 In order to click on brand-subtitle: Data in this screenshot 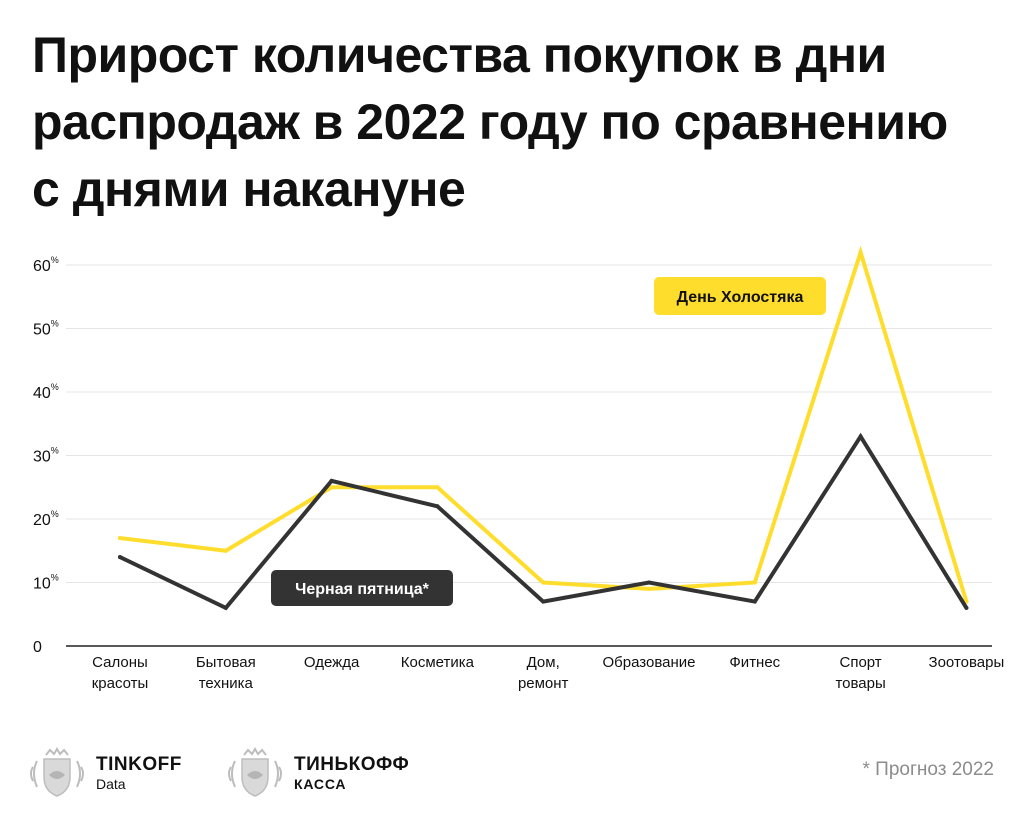, I will do `click(111, 783)`.